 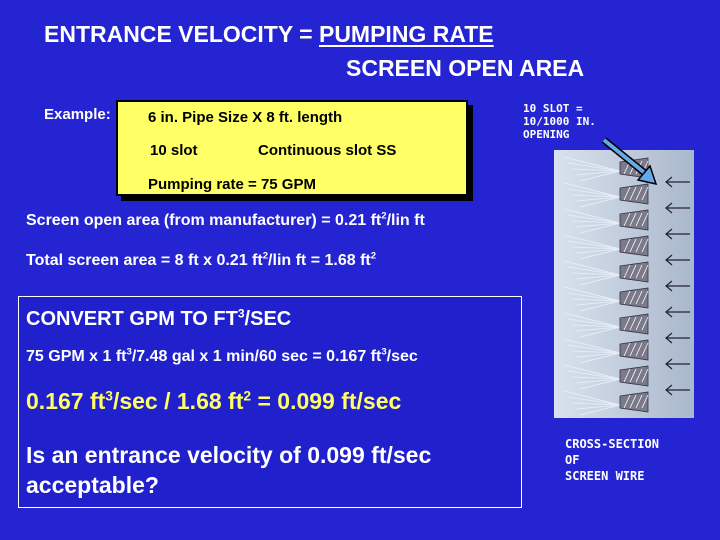 I want to click on slot-note: 10 SLOT = 10/1000 IN. OPENING, so click(x=573, y=121).